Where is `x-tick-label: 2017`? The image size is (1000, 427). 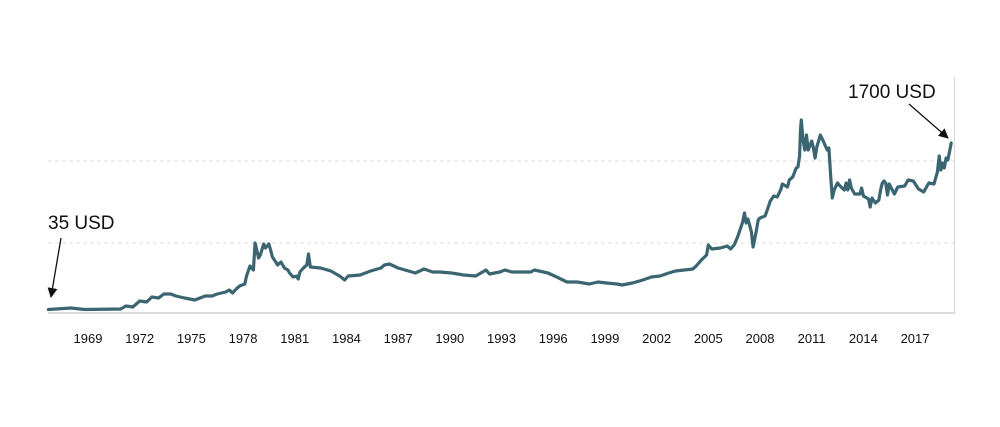 x-tick-label: 2017 is located at coordinates (915, 338).